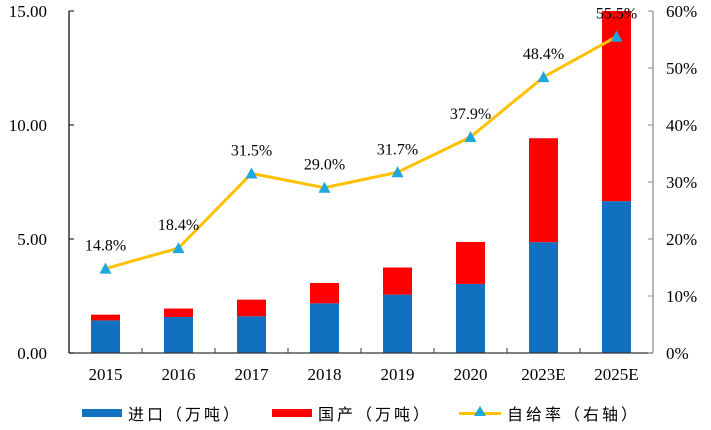 This screenshot has height=430, width=711. I want to click on bar-domestic-2017, so click(251, 308).